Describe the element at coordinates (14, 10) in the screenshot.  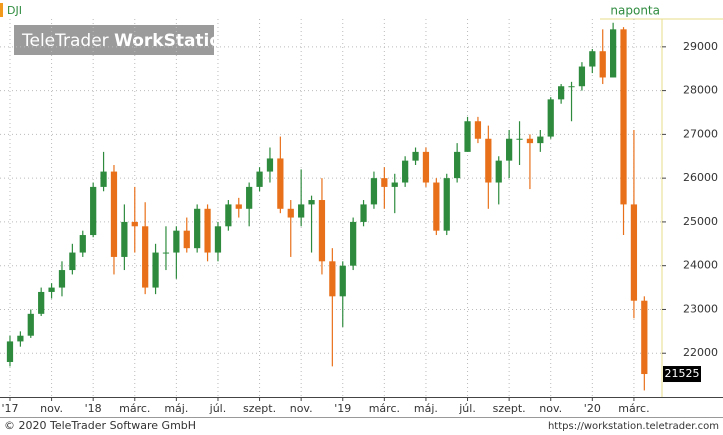
I see `symbol: DJI` at that location.